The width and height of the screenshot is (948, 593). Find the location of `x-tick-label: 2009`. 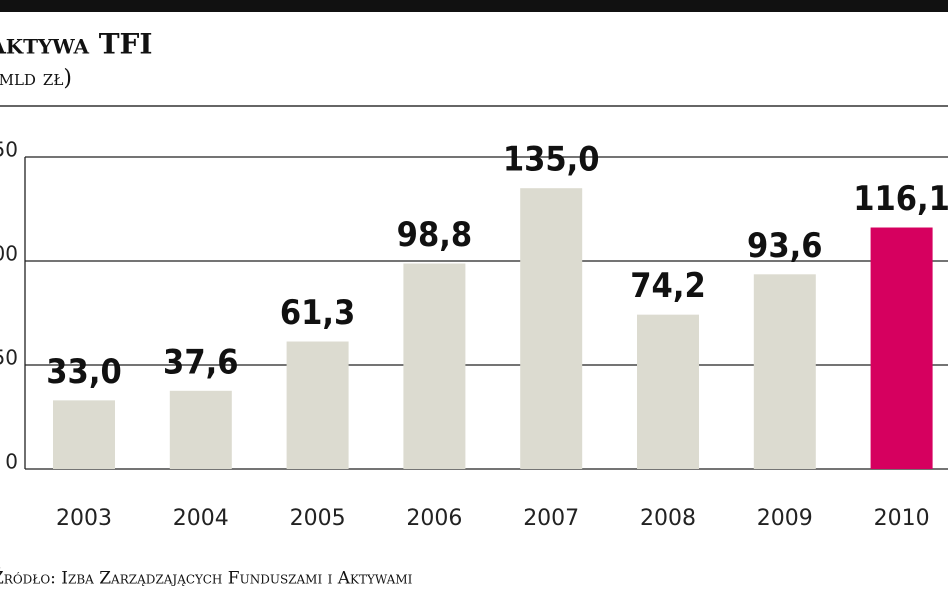

x-tick-label: 2009 is located at coordinates (785, 518).